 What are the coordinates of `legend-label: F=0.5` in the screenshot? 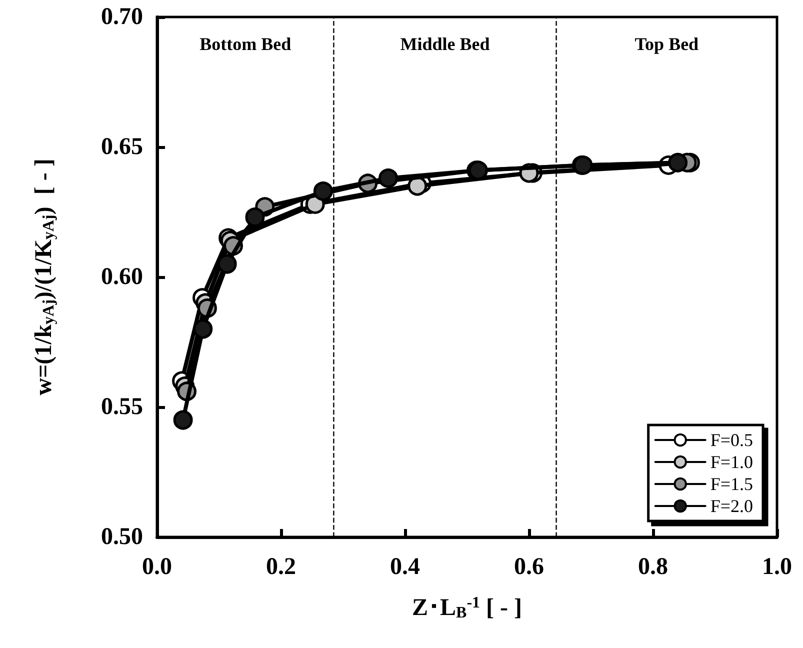 It's located at (732, 440).